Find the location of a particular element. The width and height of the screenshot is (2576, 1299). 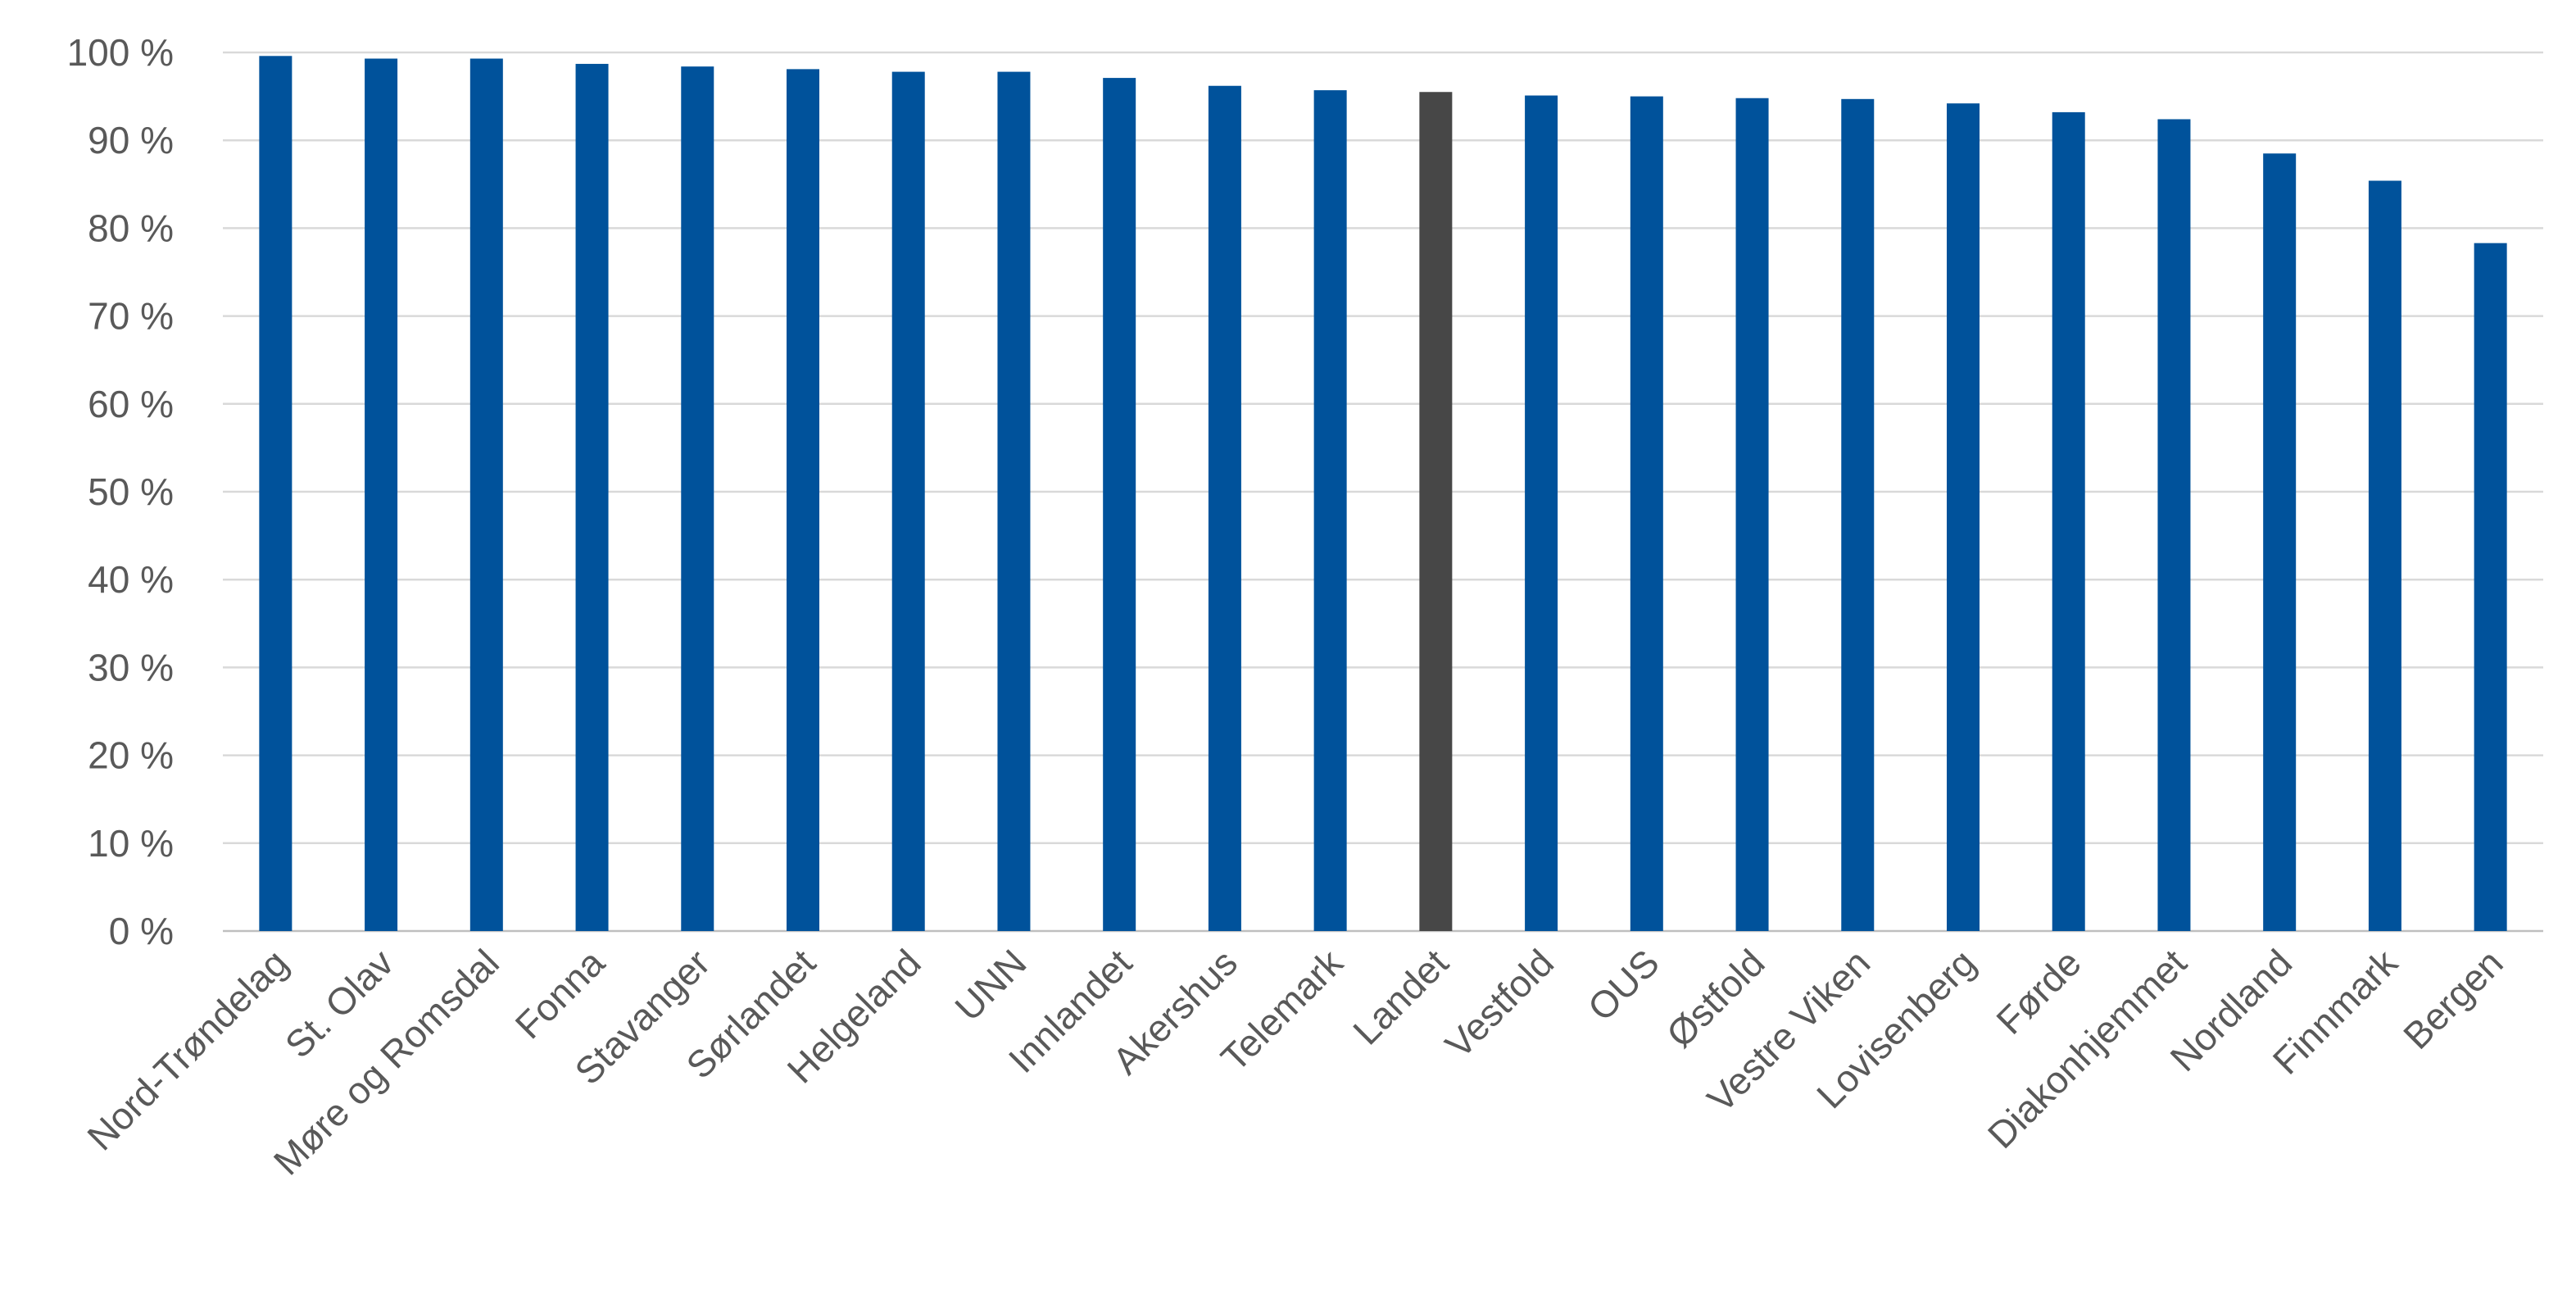

y-tick-label: 50 % is located at coordinates (131, 491).